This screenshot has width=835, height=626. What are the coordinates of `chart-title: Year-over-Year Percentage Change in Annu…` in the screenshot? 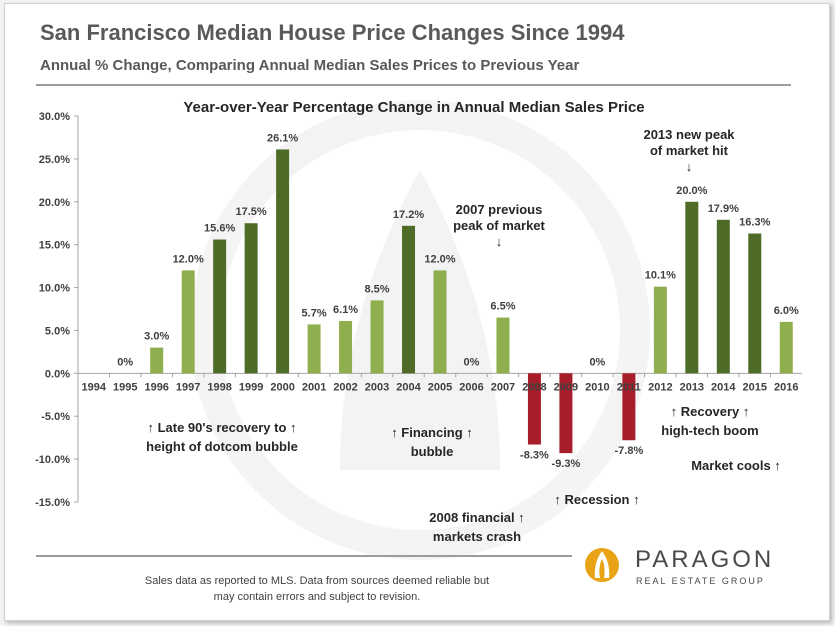 It's located at (413, 107).